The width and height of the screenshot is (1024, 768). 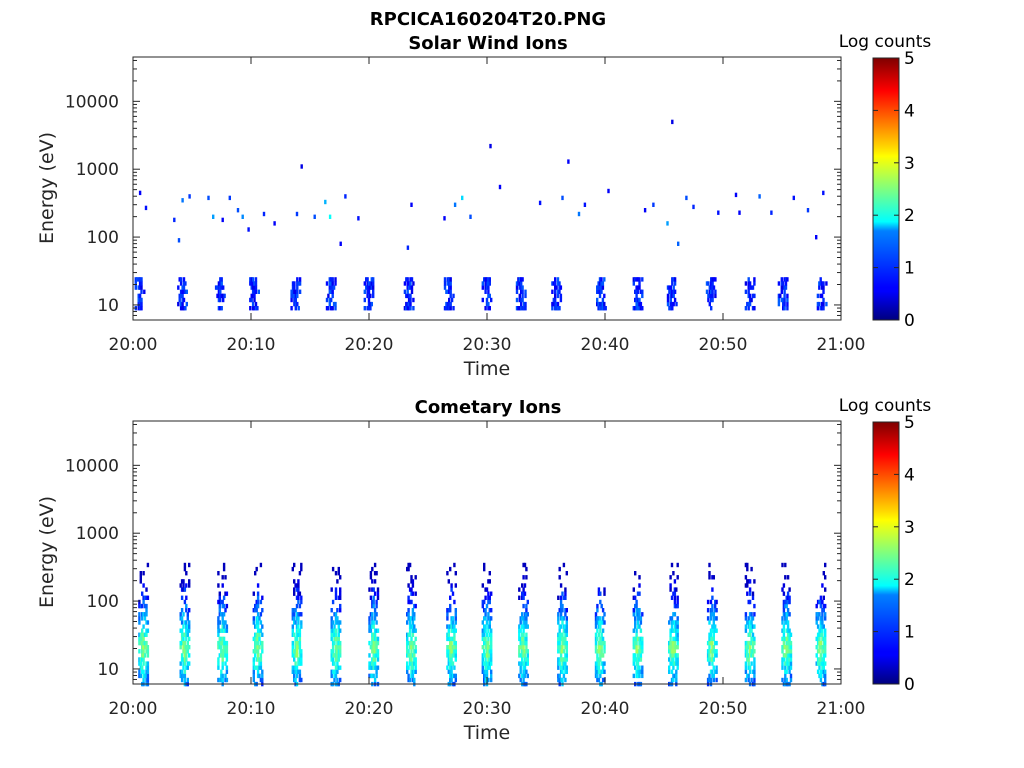 What do you see at coordinates (488, 19) in the screenshot?
I see `figure-title: RPCICA160204T20.PNG` at bounding box center [488, 19].